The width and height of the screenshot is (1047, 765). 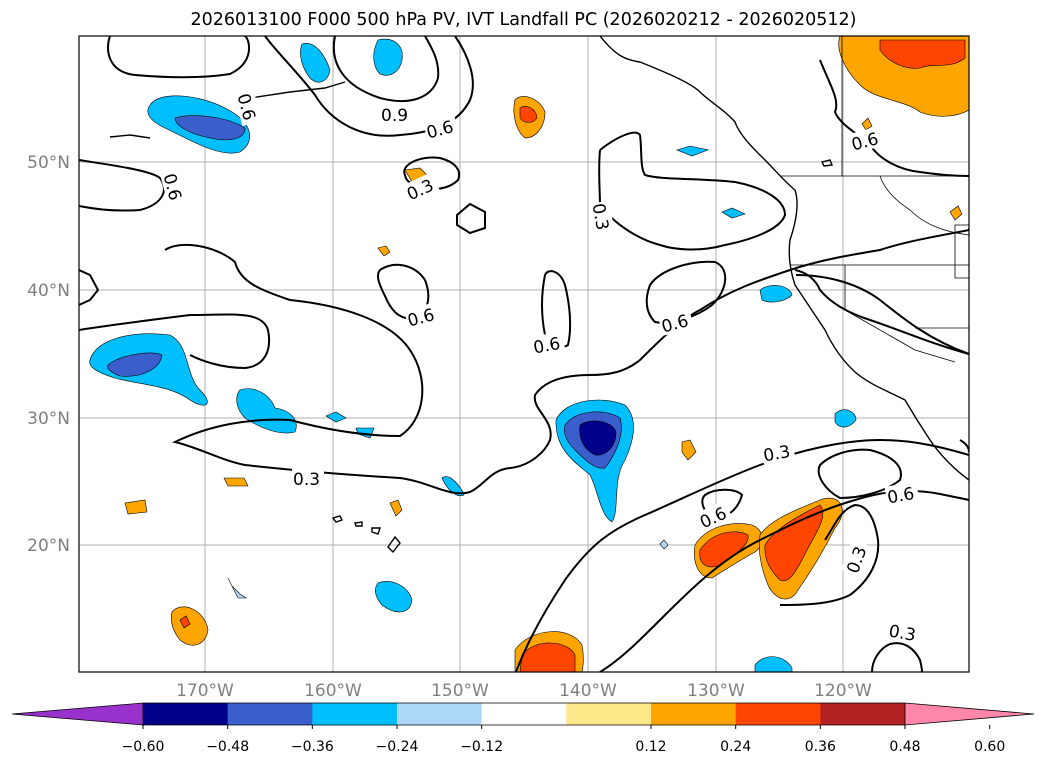 What do you see at coordinates (524, 691) in the screenshot?
I see `longitude-labels: 170°W 160°W 150°W 140°W 130°W 120°W` at bounding box center [524, 691].